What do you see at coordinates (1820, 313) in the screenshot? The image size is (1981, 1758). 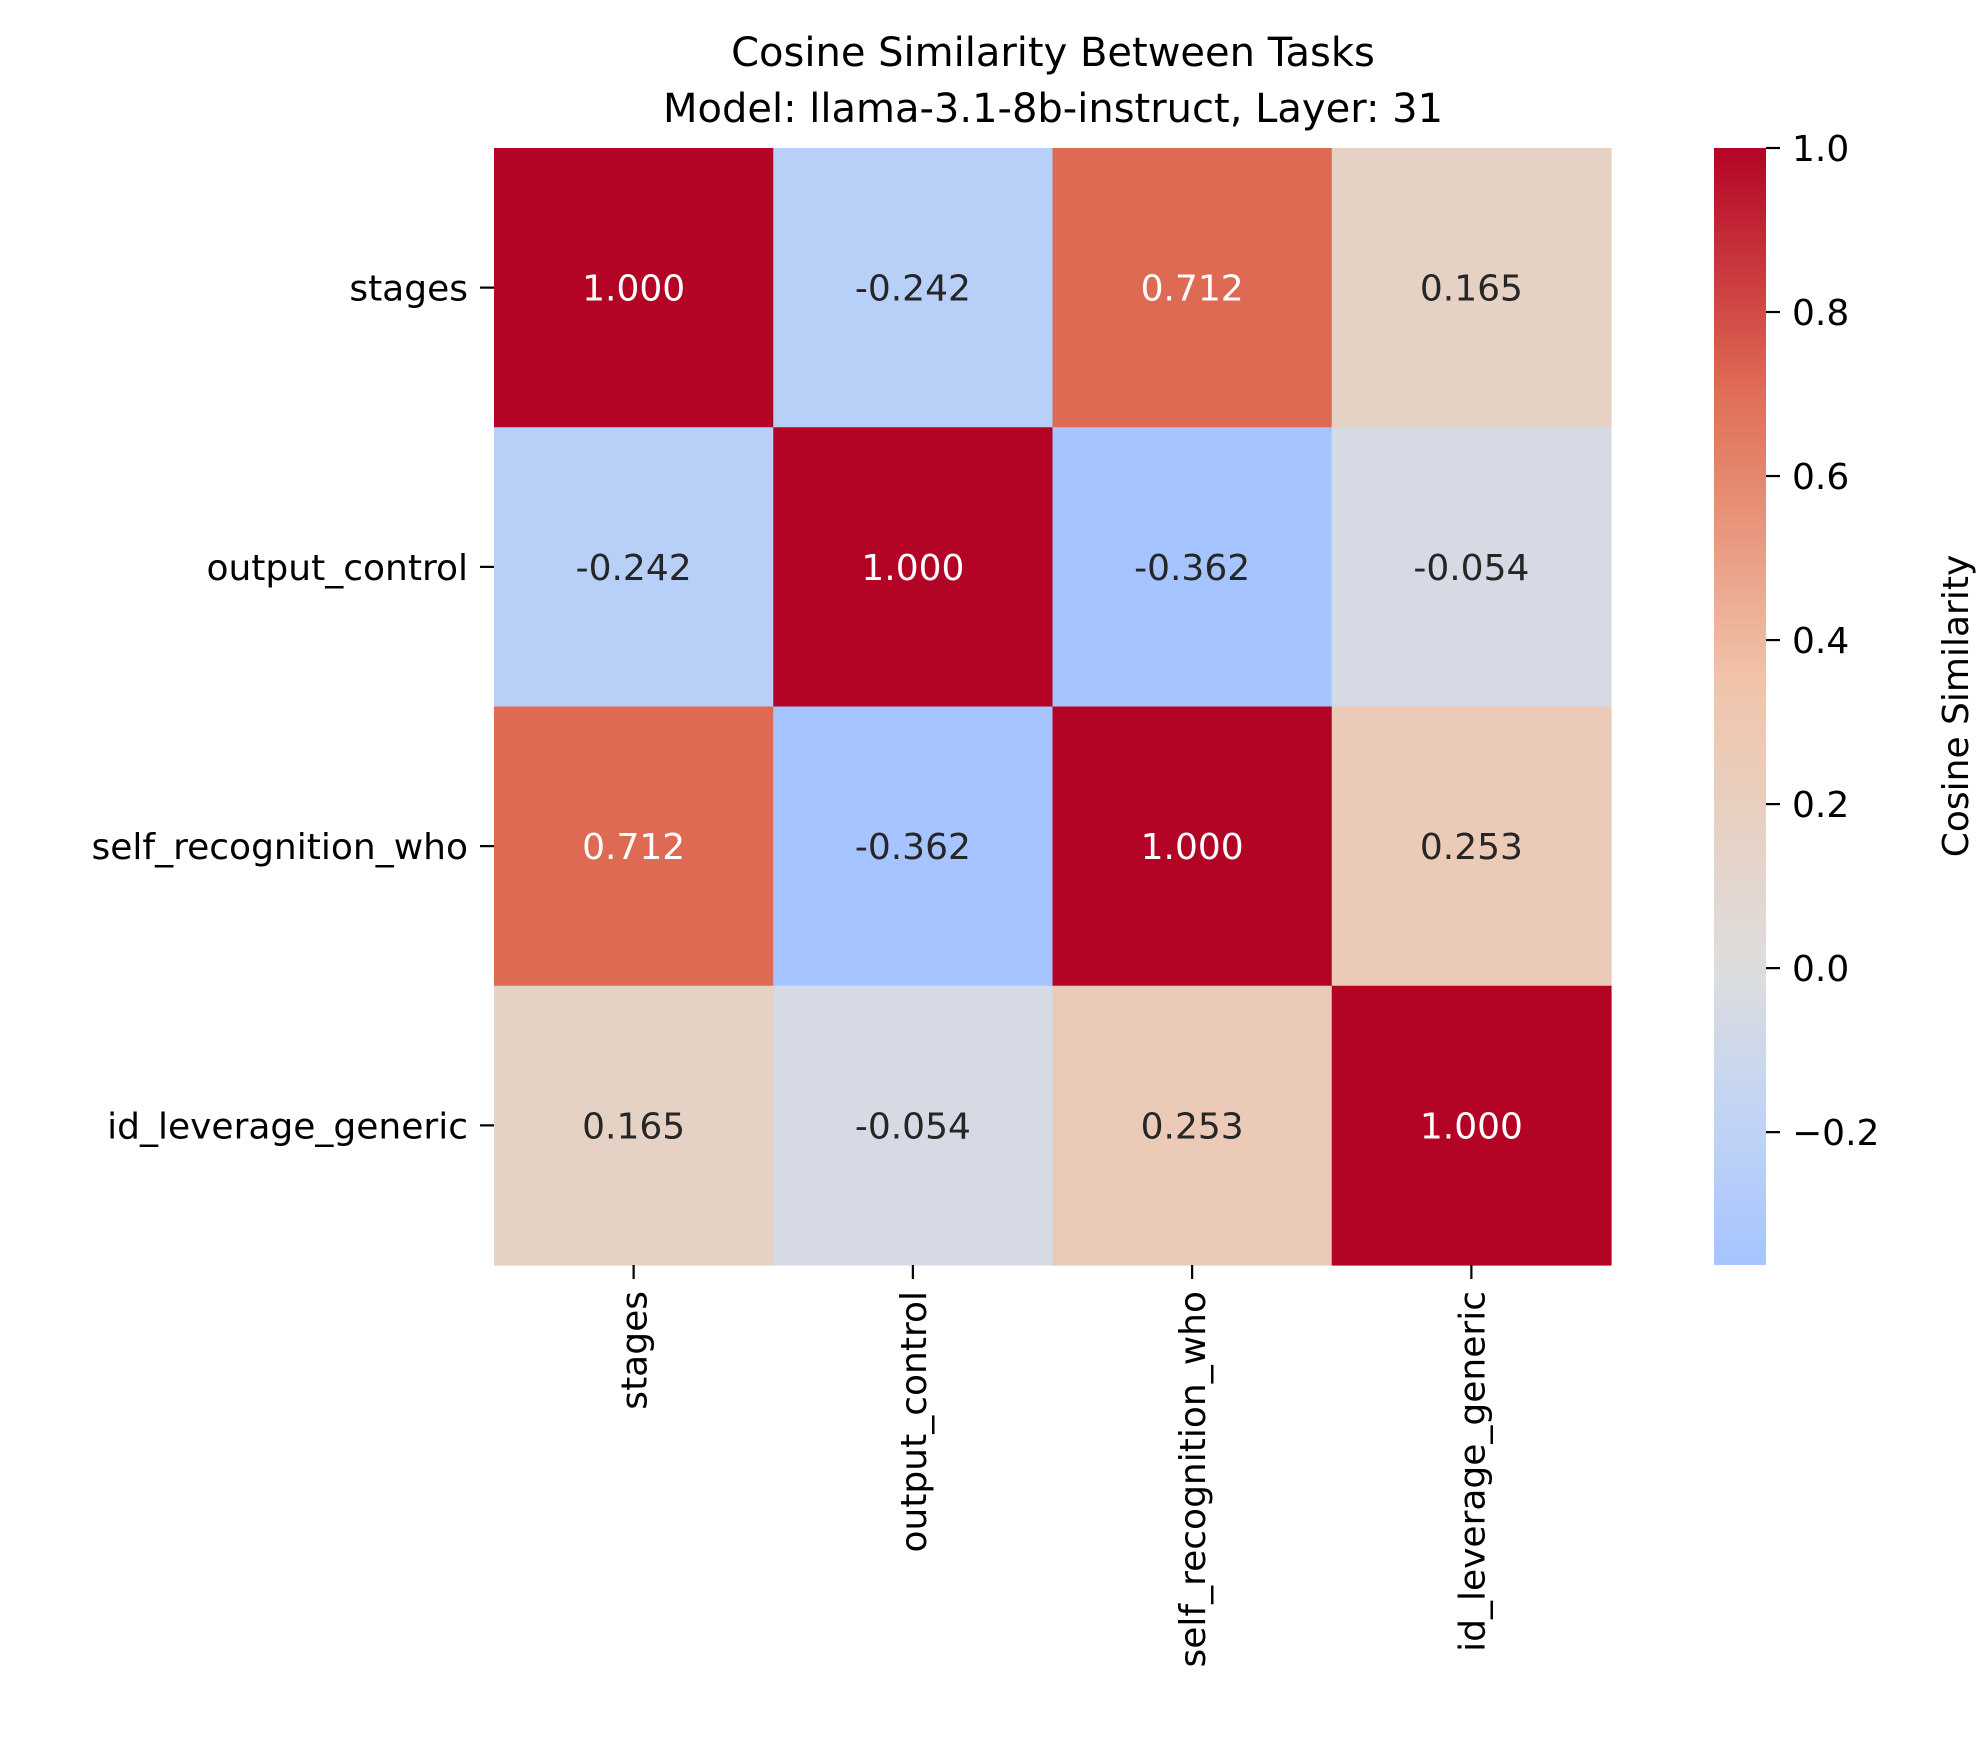 I see `colorbar-tick-label: 0.8` at bounding box center [1820, 313].